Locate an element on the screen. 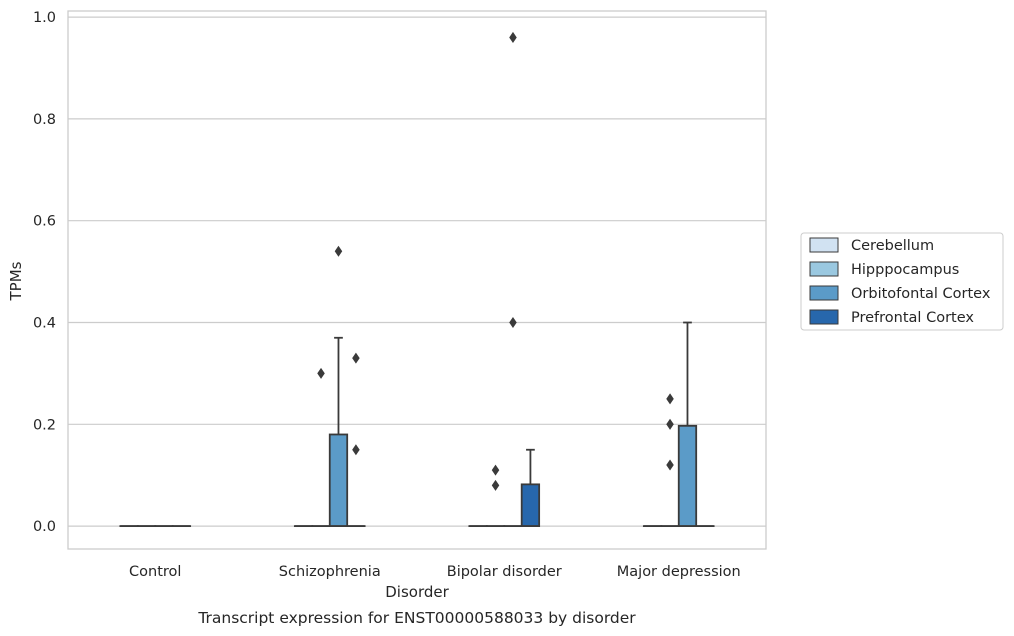 The height and width of the screenshot is (636, 1014). box-orbitofontal-cortex-major-depression is located at coordinates (687, 424).